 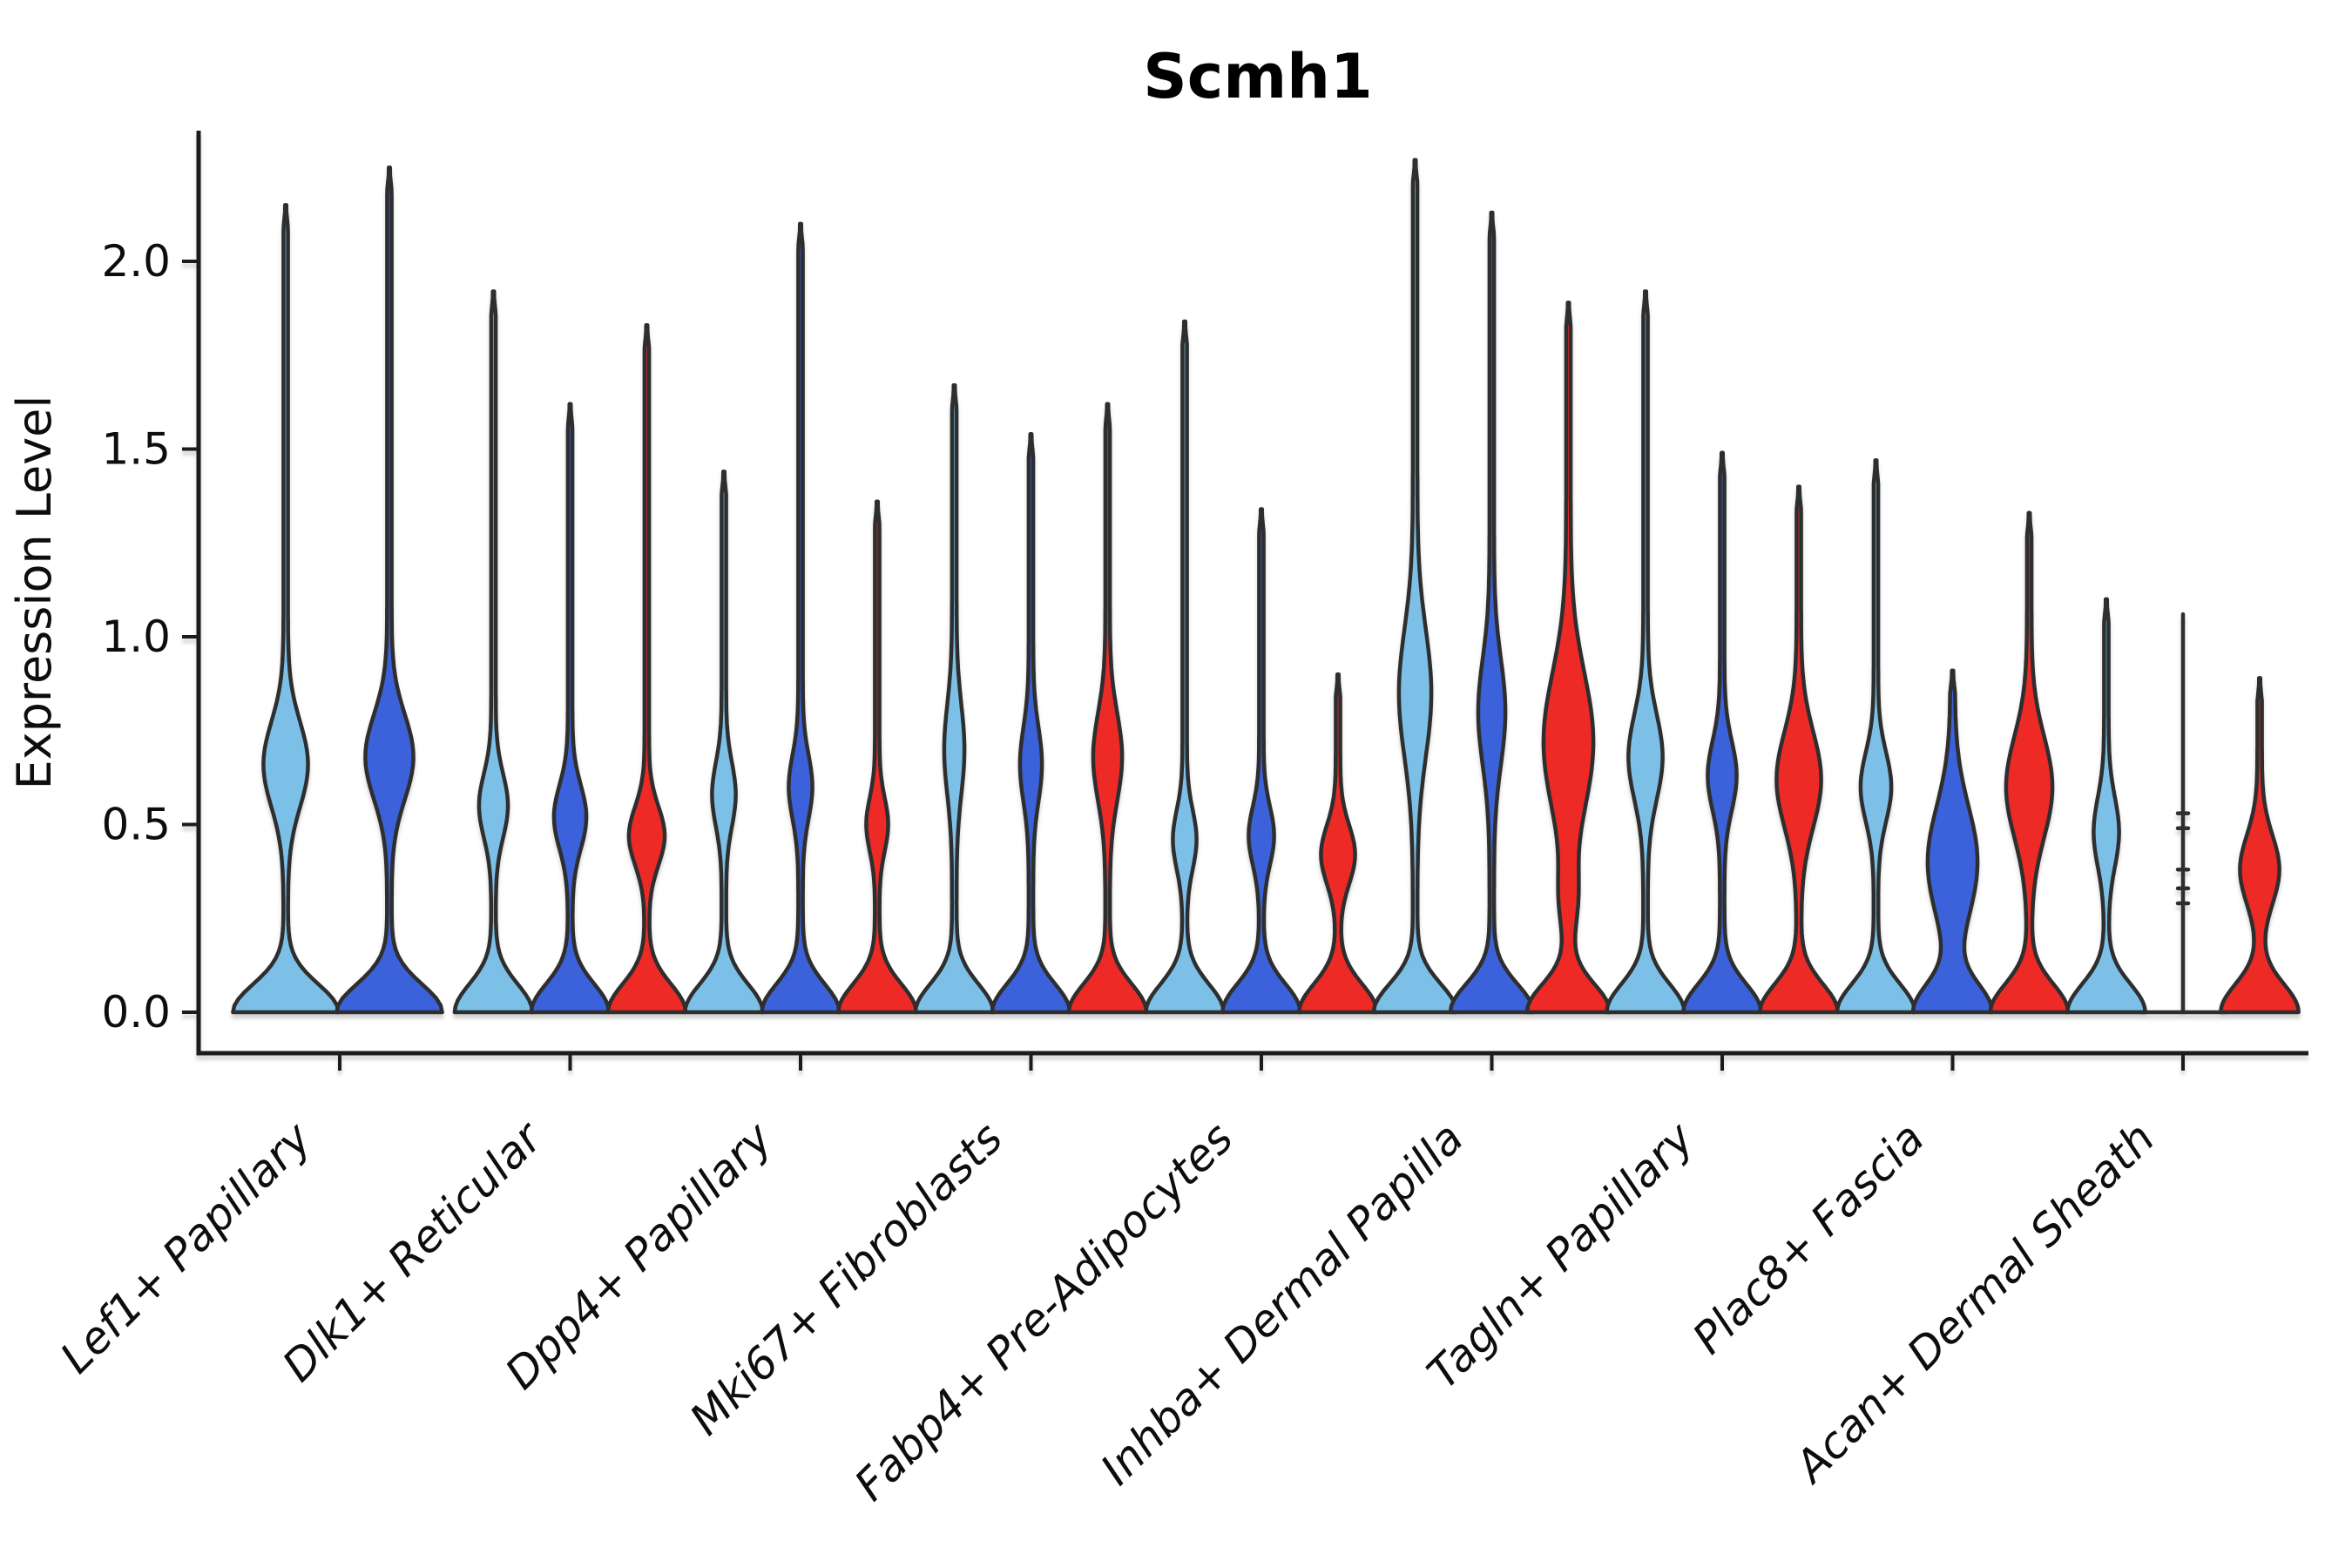 What do you see at coordinates (1338, 844) in the screenshot?
I see `violin-fabp4-pre-adipocytes-red-sample` at bounding box center [1338, 844].